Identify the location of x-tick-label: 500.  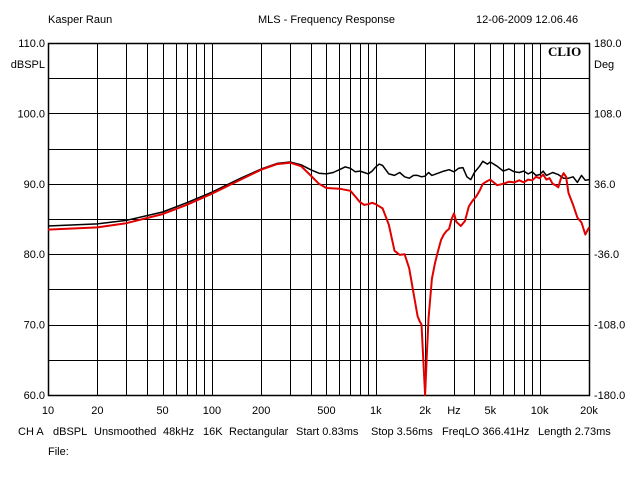
(326, 411).